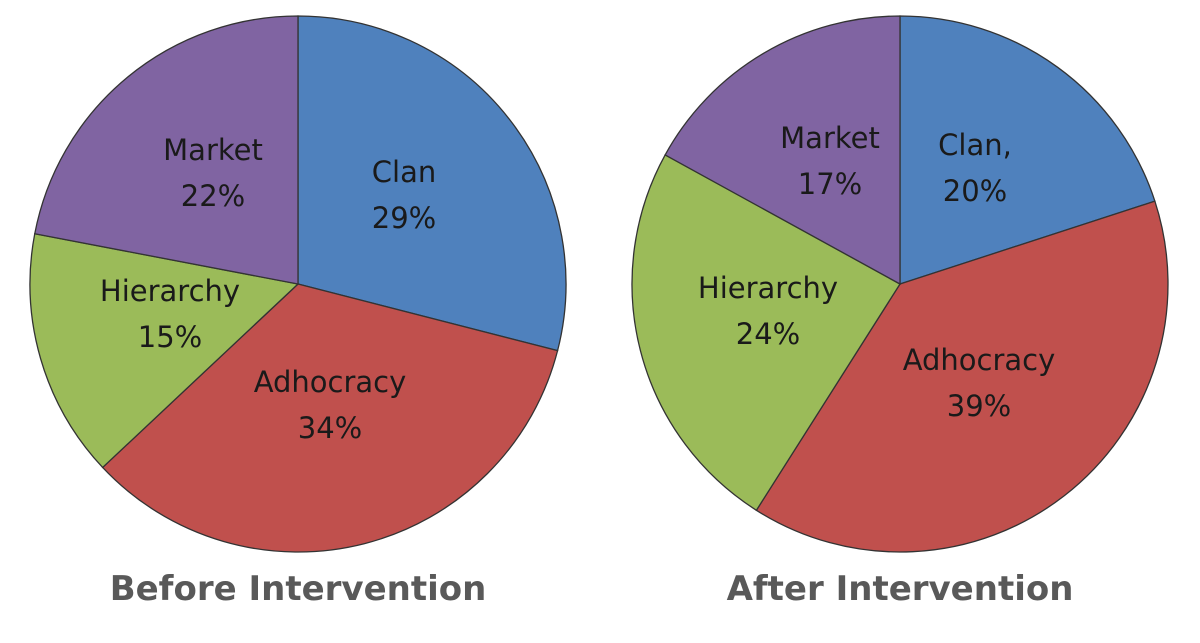 The height and width of the screenshot is (643, 1200). I want to click on slice-value-hierarchy: 24%, so click(768, 334).